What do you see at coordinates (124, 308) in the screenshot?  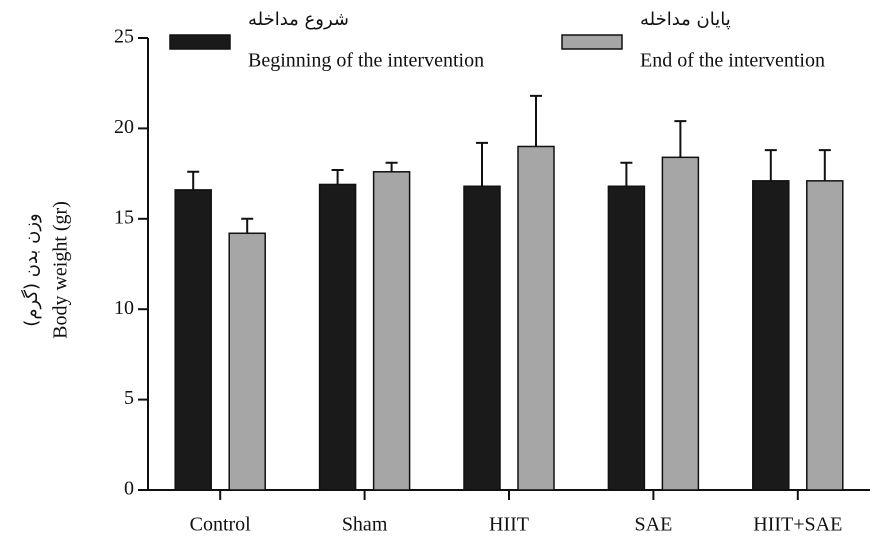 I see `y-tick-label: 10` at bounding box center [124, 308].